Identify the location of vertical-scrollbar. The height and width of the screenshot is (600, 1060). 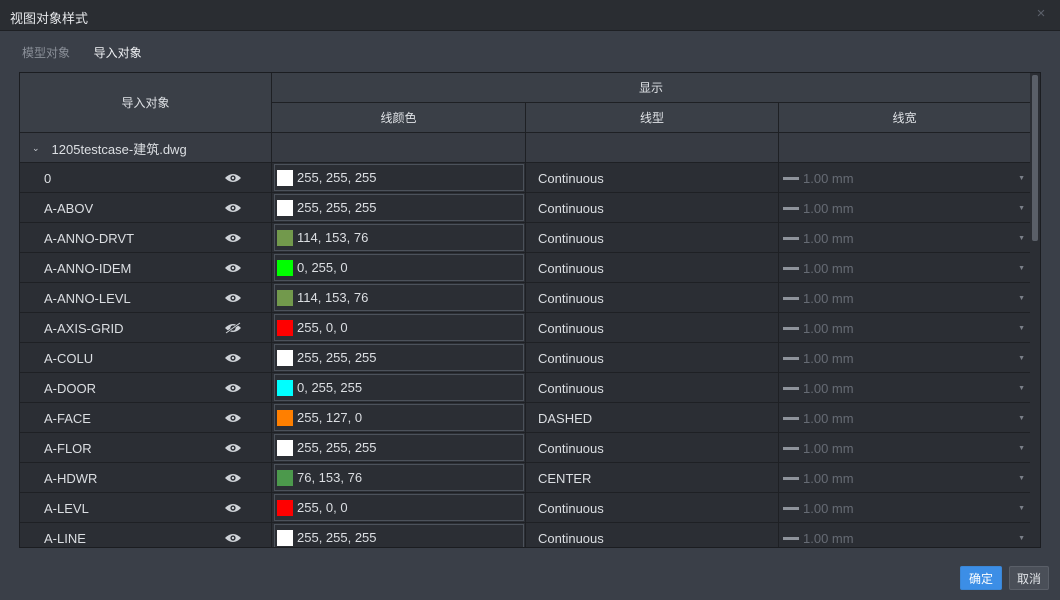
(1035, 310).